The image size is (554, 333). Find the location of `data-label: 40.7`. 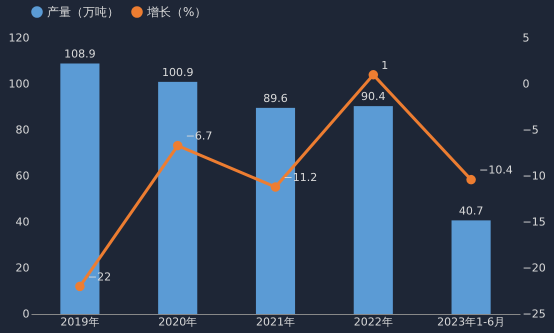

data-label: 40.7 is located at coordinates (471, 211).